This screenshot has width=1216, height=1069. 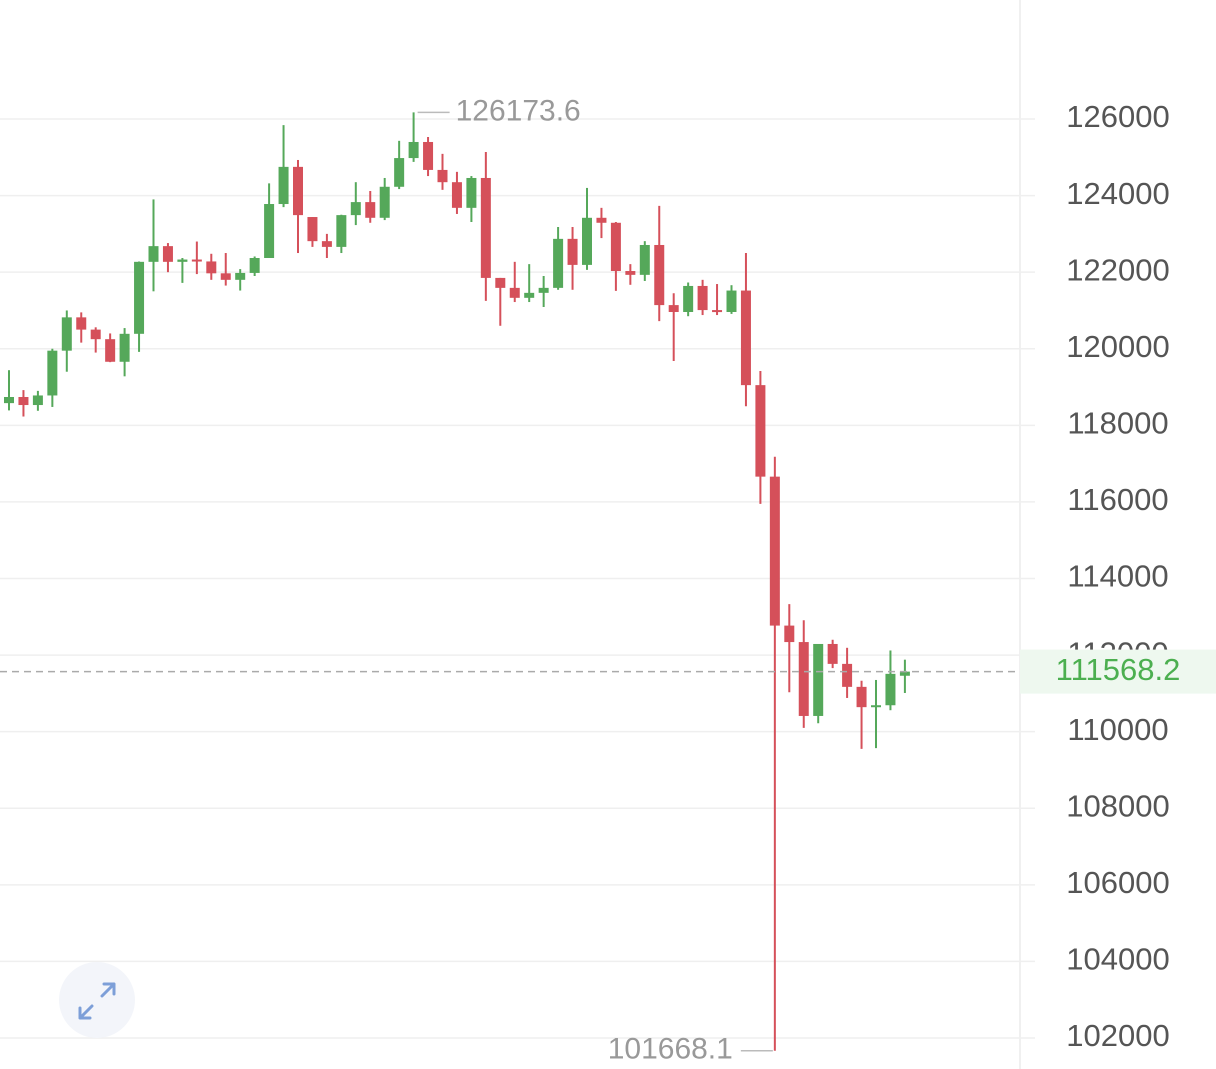 What do you see at coordinates (670, 1049) in the screenshot?
I see `min-label: 101668.1` at bounding box center [670, 1049].